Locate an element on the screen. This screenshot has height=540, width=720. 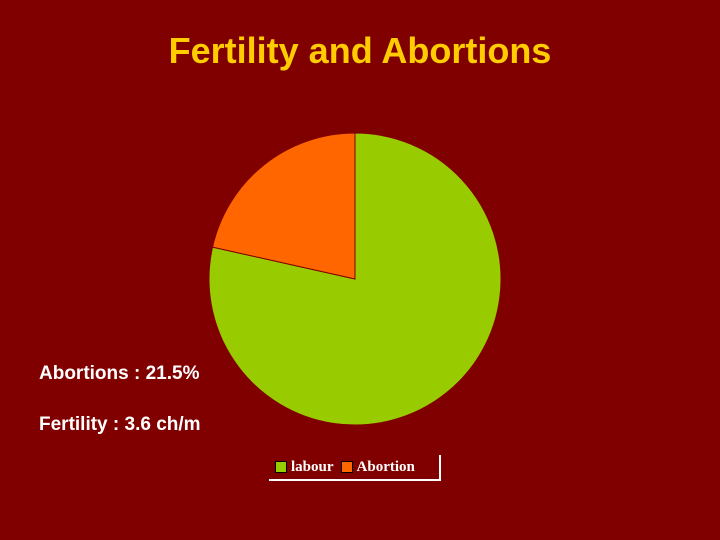
legend-item-labour: labour is located at coordinates (304, 467).